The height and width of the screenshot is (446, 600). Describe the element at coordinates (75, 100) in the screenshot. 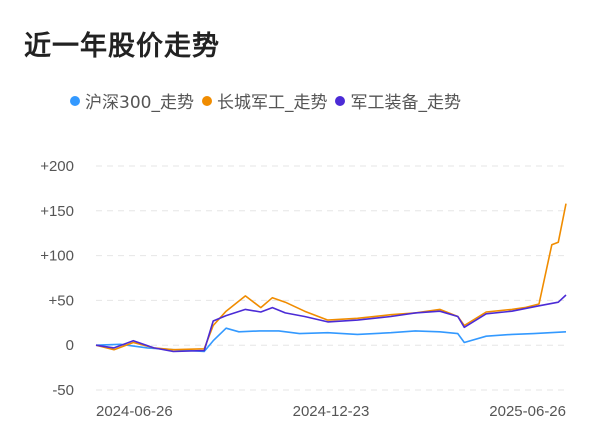

I see `legend-dot-hs300` at that location.